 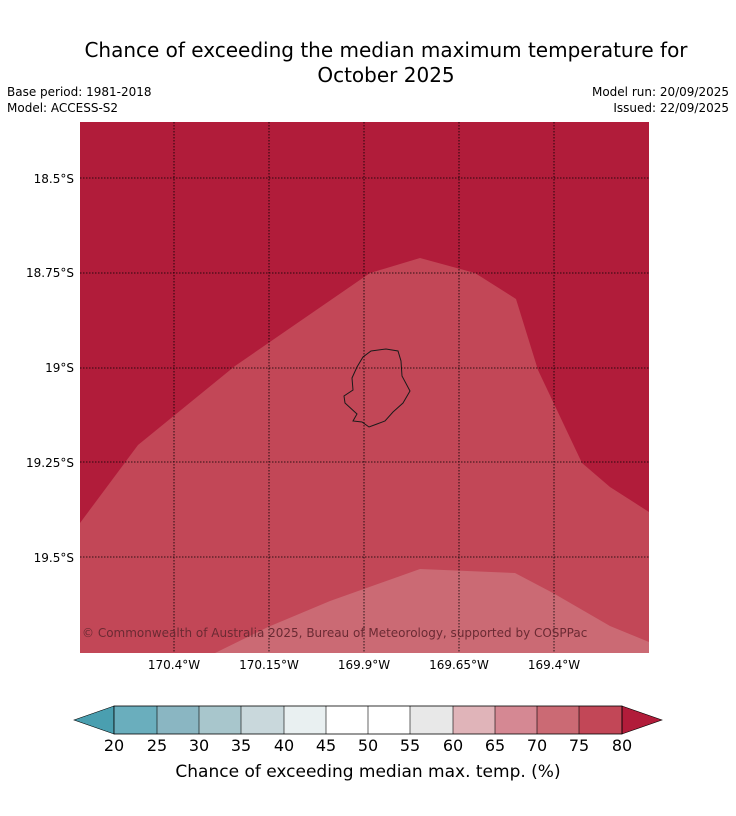 I want to click on colorbar-tick: 60, so click(x=453, y=745).